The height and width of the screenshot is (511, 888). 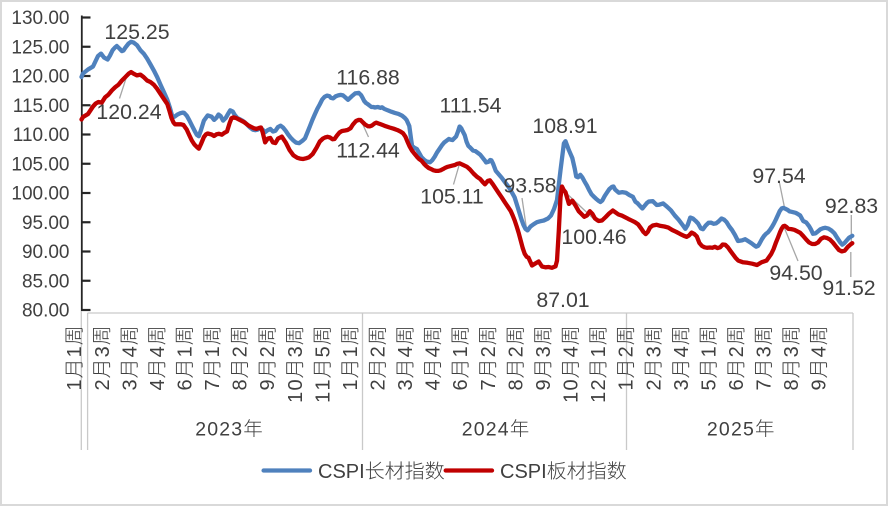 I want to click on svg-text: 112.44, so click(x=368, y=151).